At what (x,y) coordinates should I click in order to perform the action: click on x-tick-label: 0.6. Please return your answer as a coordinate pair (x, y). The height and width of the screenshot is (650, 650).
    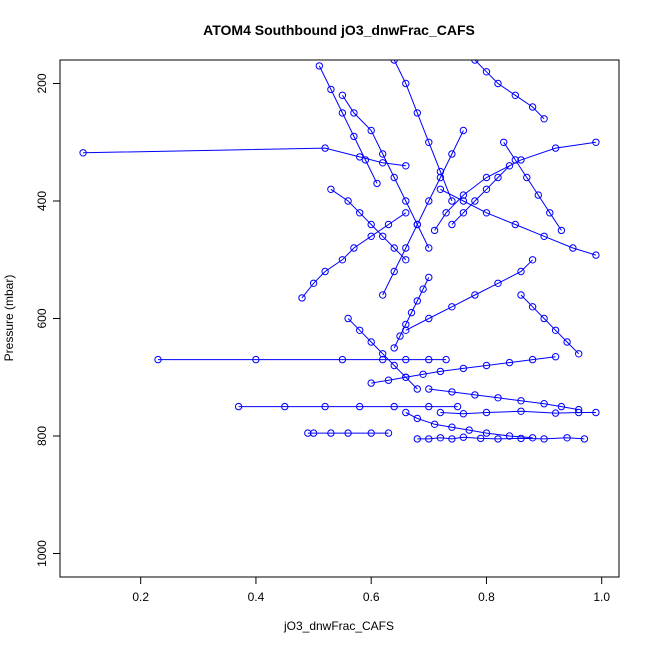
    Looking at the image, I should click on (371, 597).